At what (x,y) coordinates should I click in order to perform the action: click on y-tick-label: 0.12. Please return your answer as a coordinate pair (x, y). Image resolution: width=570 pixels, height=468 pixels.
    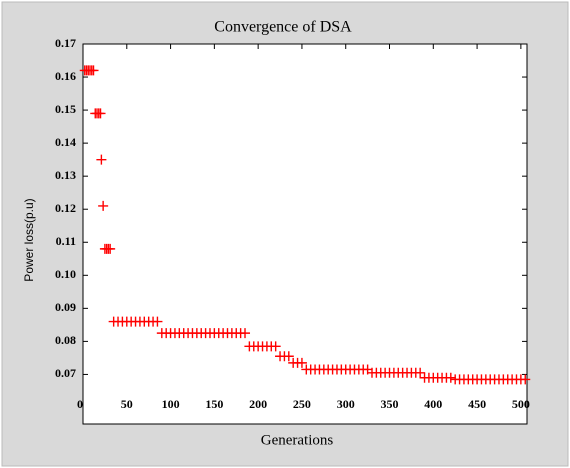
    Looking at the image, I should click on (65, 208).